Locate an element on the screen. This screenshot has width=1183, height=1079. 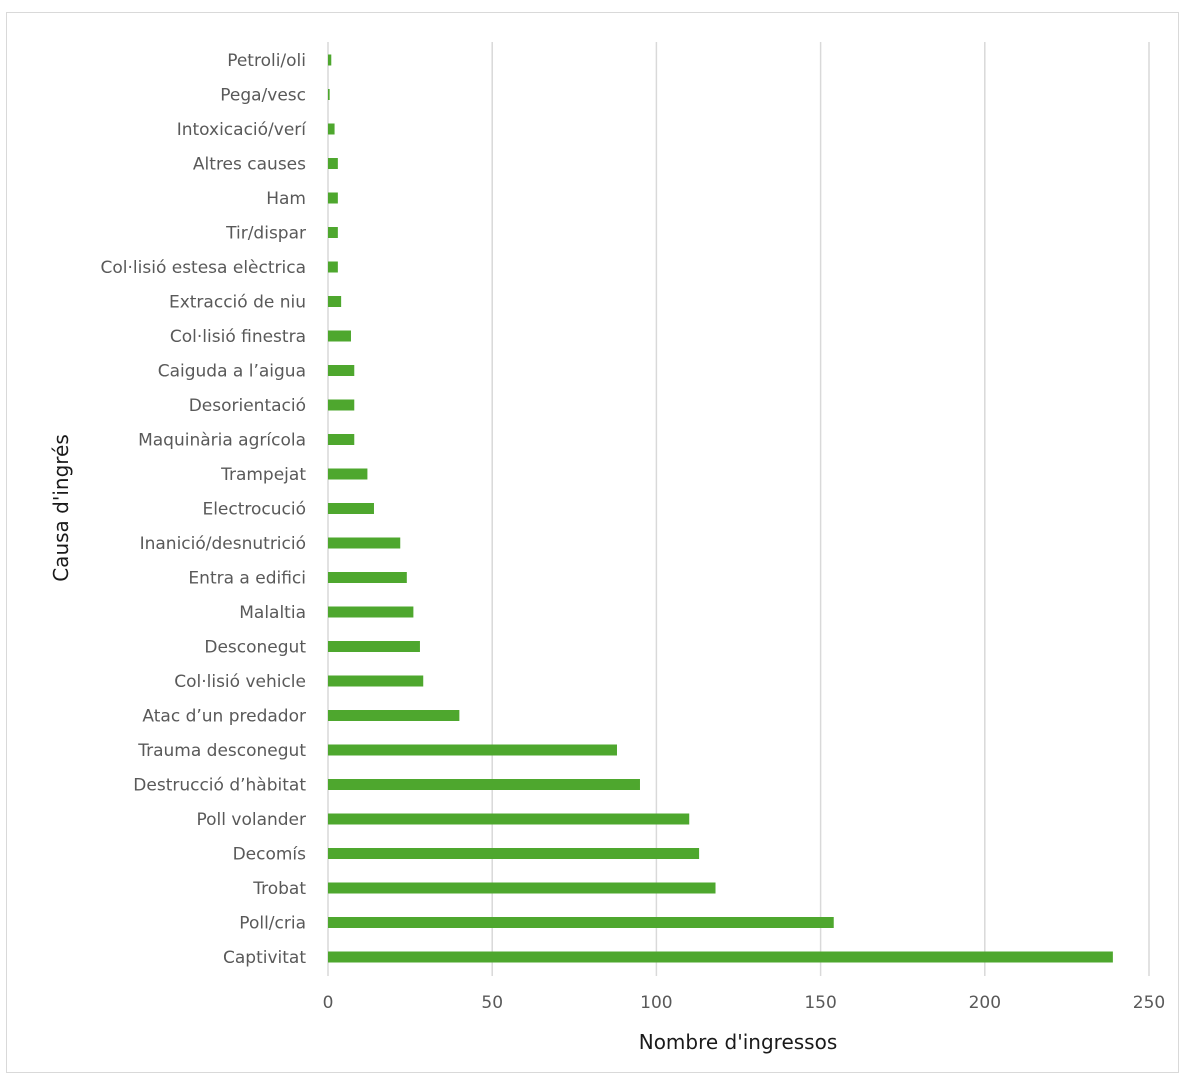
category-label: Petroli/oli is located at coordinates (266, 61).